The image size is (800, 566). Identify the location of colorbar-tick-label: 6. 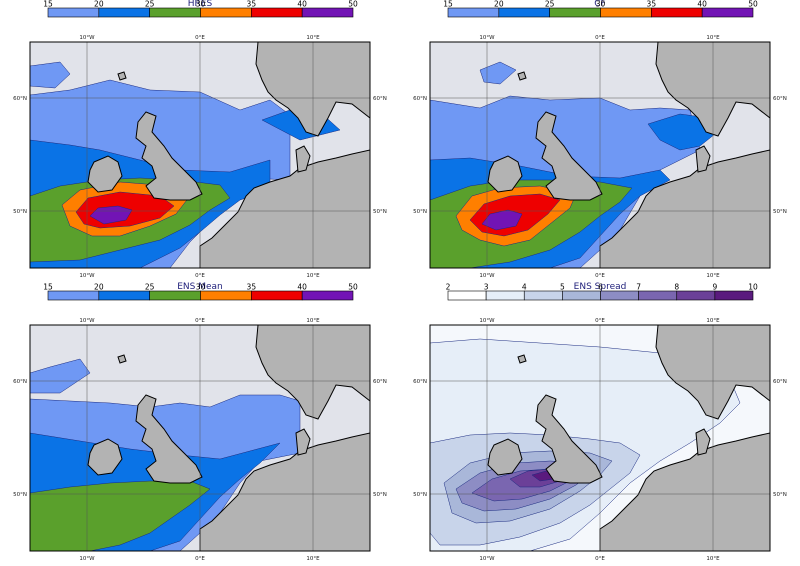
(600, 287).